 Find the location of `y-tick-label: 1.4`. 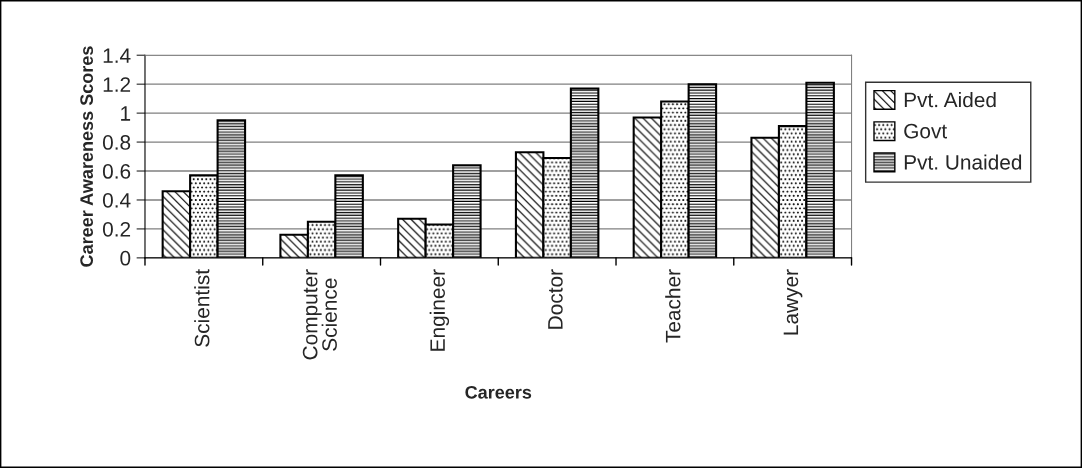

y-tick-label: 1.4 is located at coordinates (117, 55).